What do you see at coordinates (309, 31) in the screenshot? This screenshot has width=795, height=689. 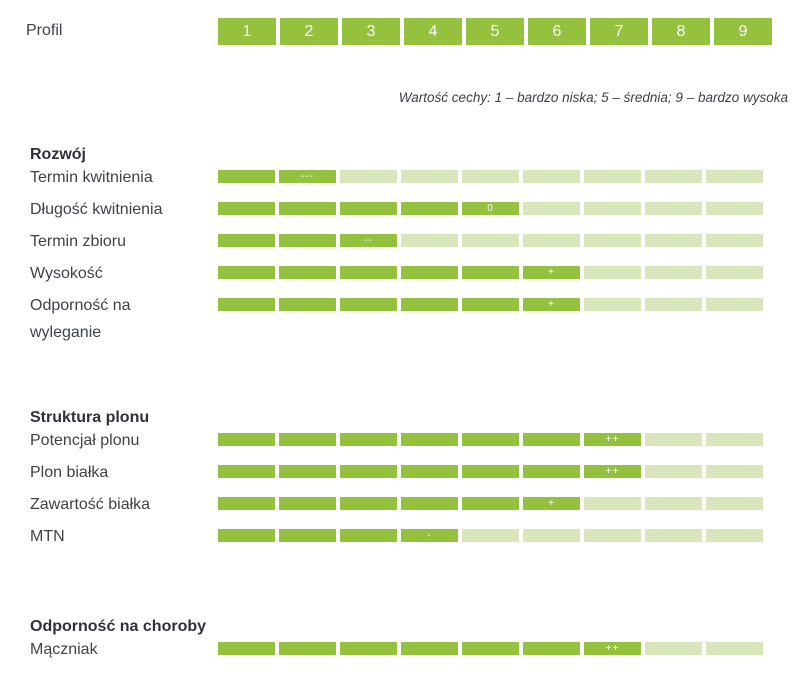 I see `scale-box-2: 2` at bounding box center [309, 31].